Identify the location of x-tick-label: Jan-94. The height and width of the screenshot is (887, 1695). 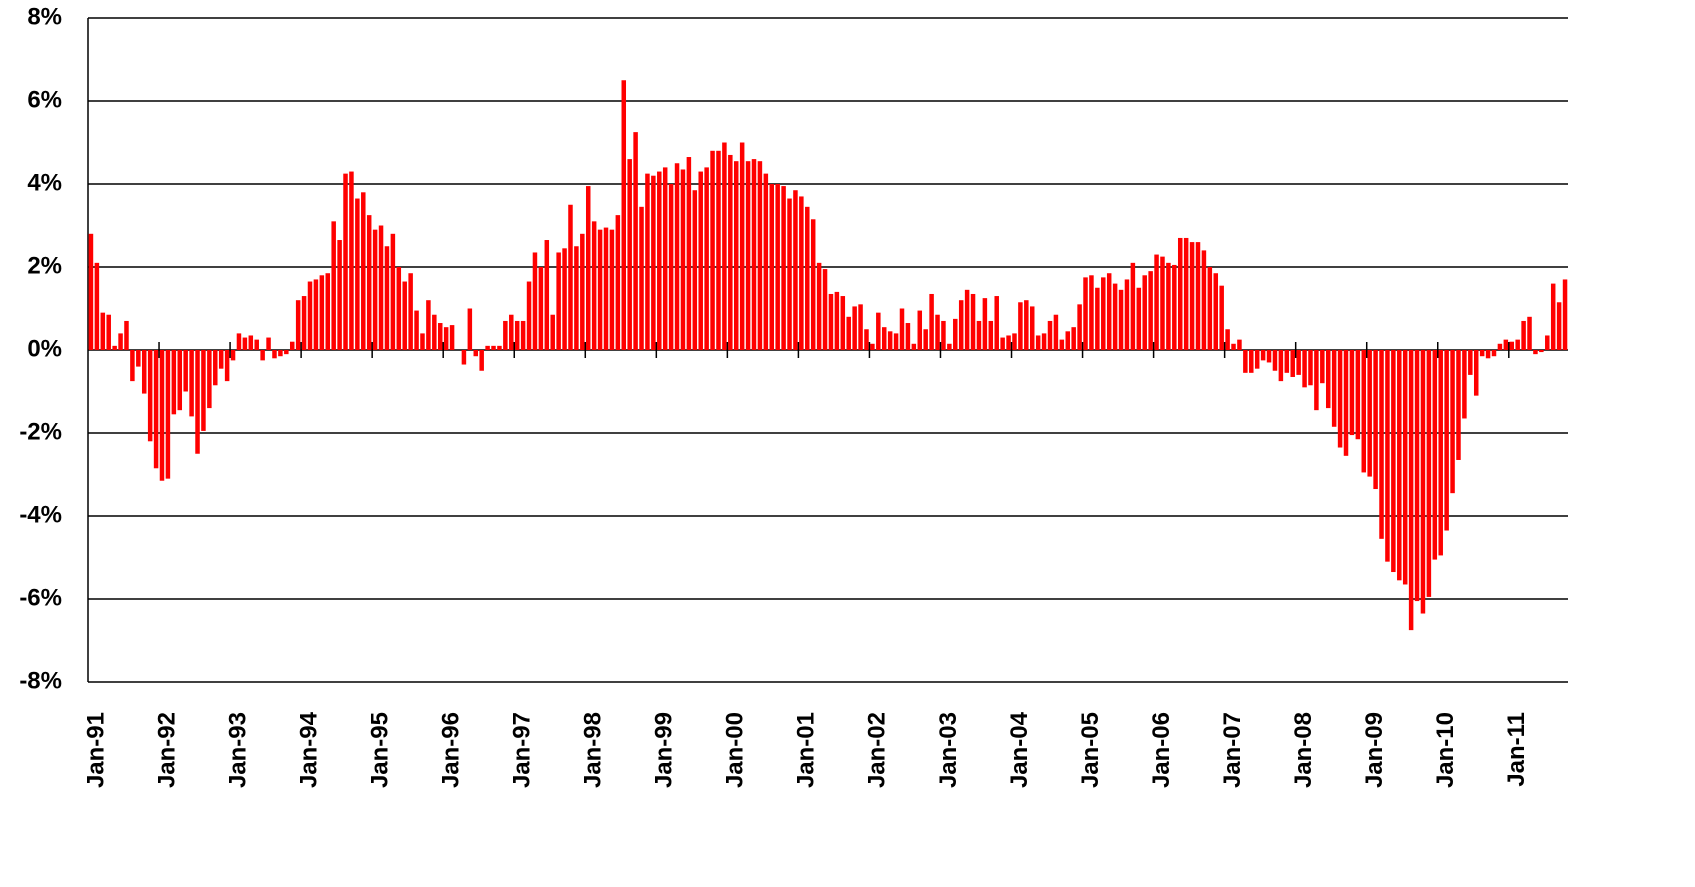
(308, 749).